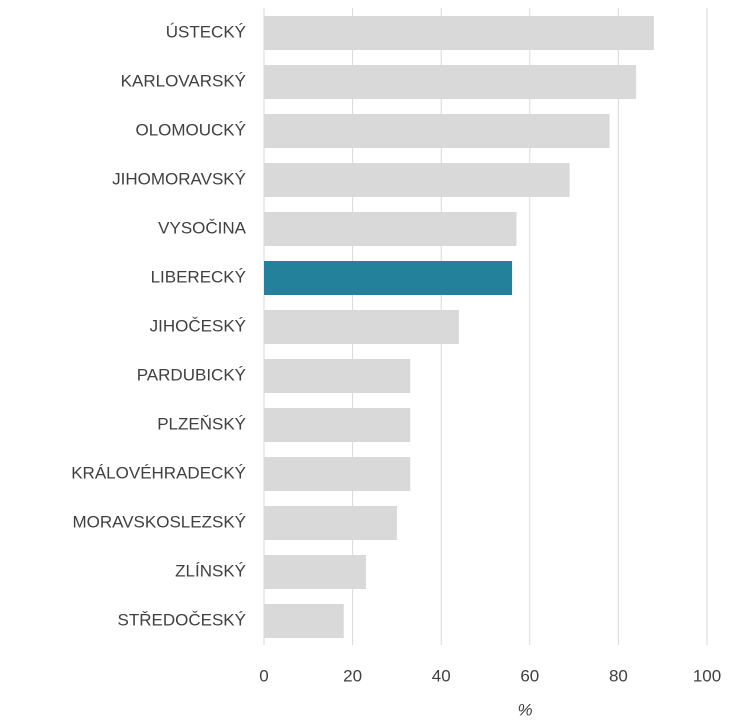  What do you see at coordinates (352, 675) in the screenshot?
I see `x-tick-label: 20` at bounding box center [352, 675].